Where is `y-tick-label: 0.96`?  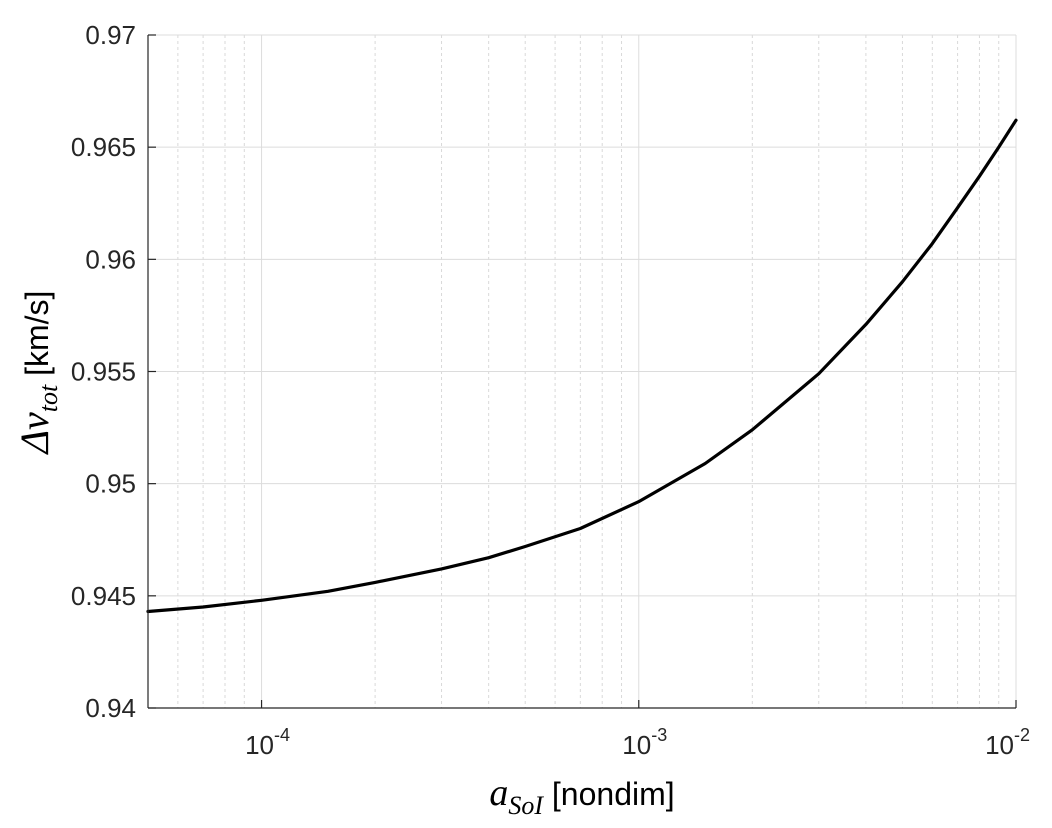 y-tick-label: 0.96 is located at coordinates (110, 259).